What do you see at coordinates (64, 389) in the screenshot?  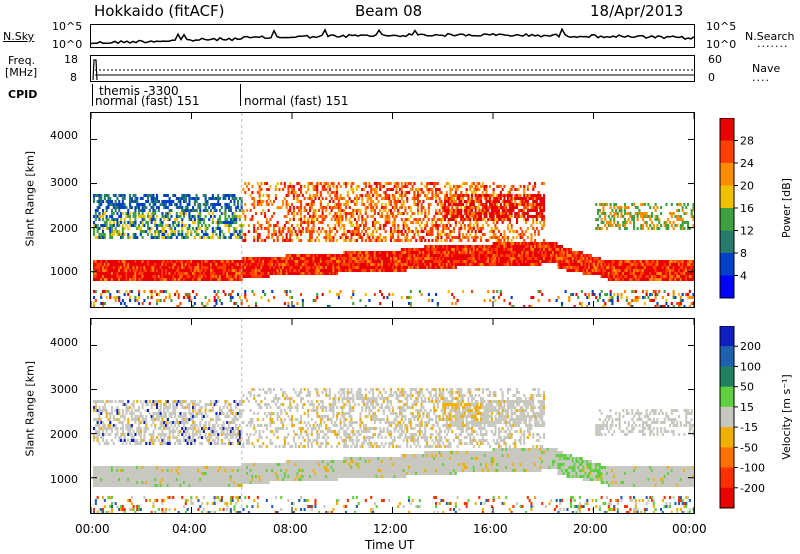 I see `vel-ytick-3000: 3000` at bounding box center [64, 389].